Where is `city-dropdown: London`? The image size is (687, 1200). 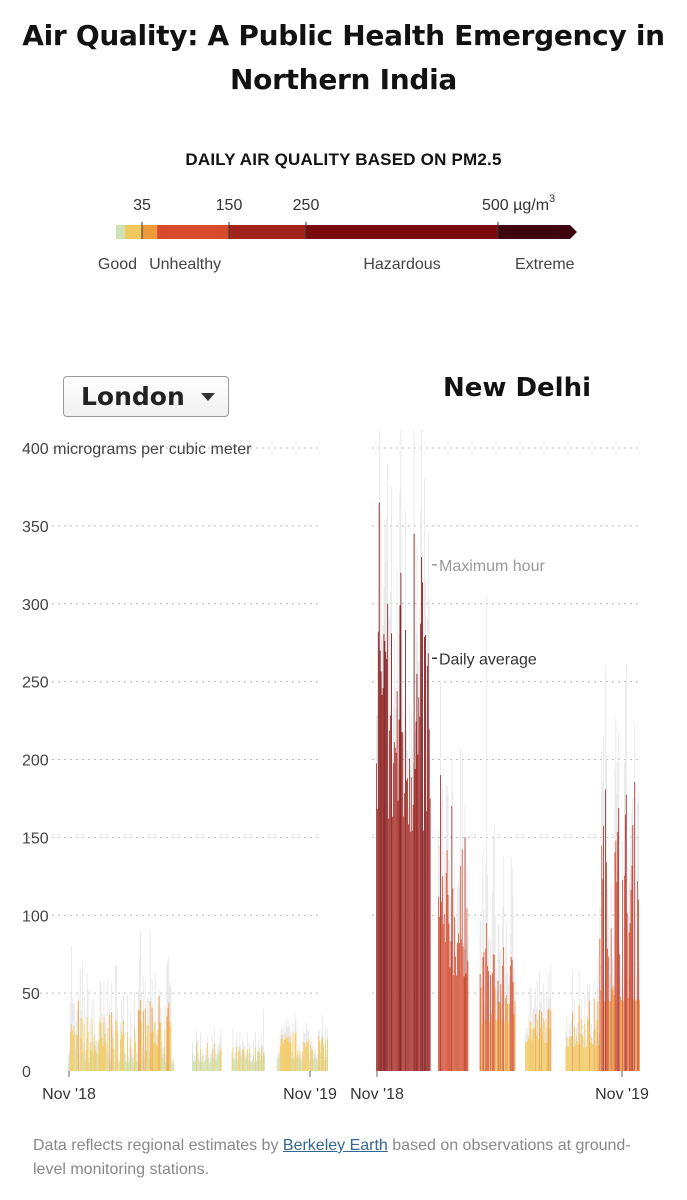
city-dropdown: London is located at coordinates (146, 396).